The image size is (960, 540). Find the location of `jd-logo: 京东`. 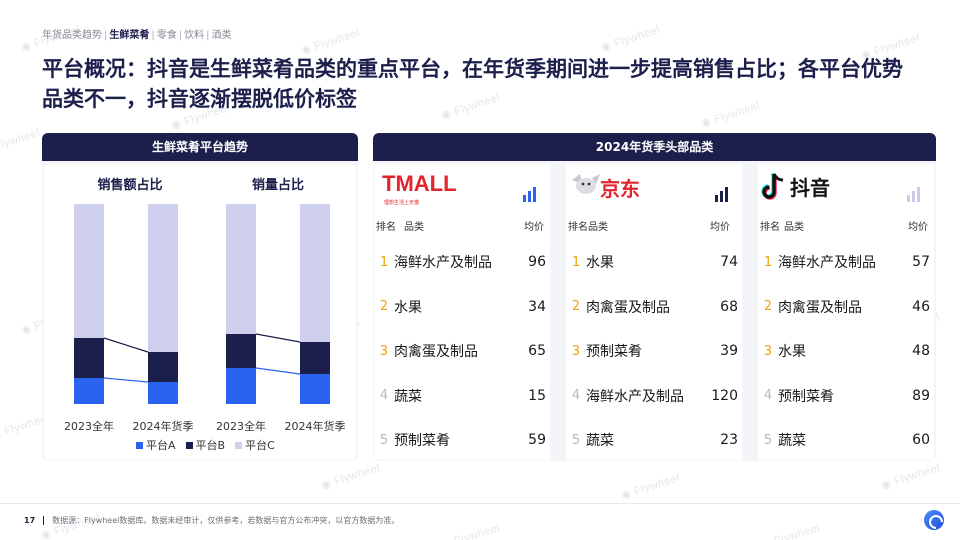

jd-logo: 京东 is located at coordinates (606, 187).